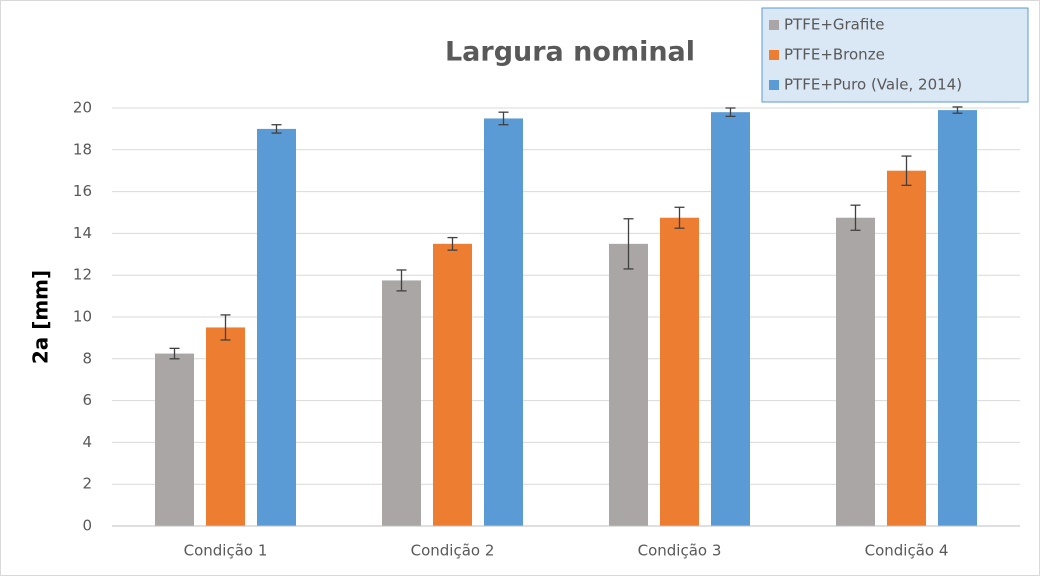 Image resolution: width=1040 pixels, height=576 pixels. Describe the element at coordinates (87, 358) in the screenshot. I see `y-tick-label: 8` at that location.